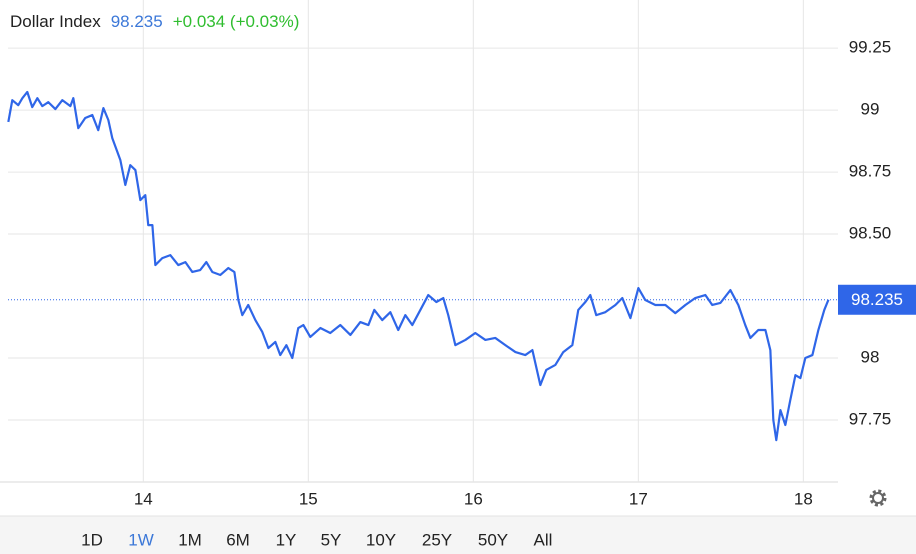 This screenshot has width=916, height=554. Describe the element at coordinates (543, 539) in the screenshot. I see `range-button: All` at that location.